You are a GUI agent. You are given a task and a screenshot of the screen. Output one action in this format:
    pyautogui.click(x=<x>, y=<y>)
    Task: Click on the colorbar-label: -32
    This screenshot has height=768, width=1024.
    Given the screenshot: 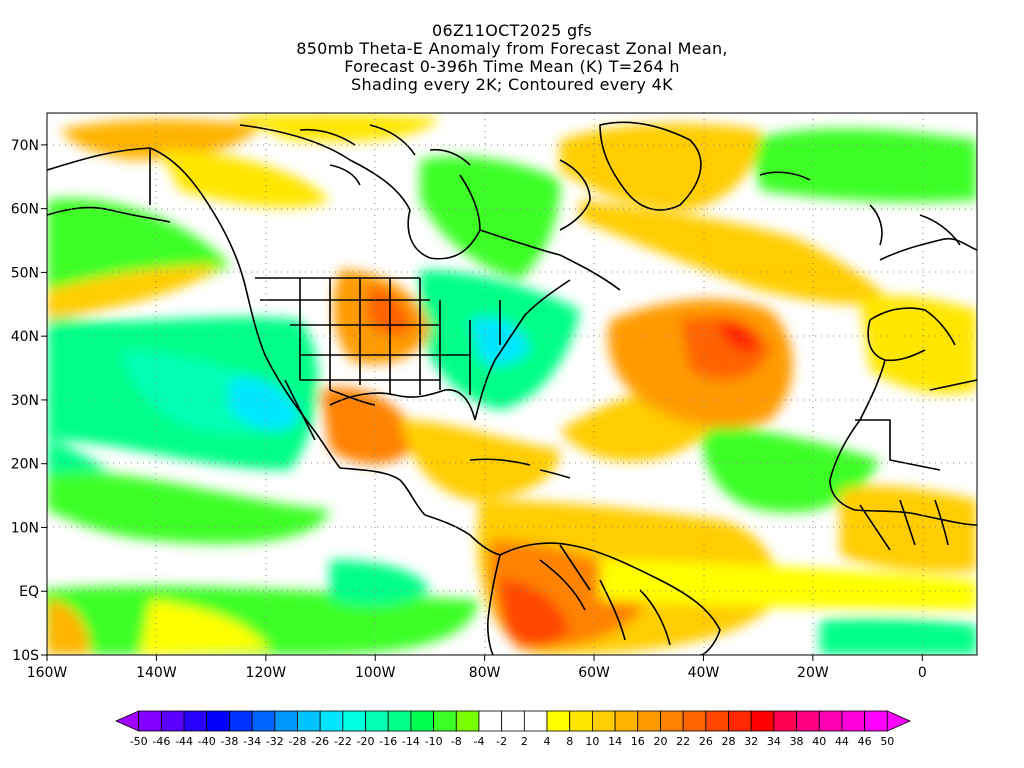 What is the action you would take?
    pyautogui.click(x=275, y=741)
    